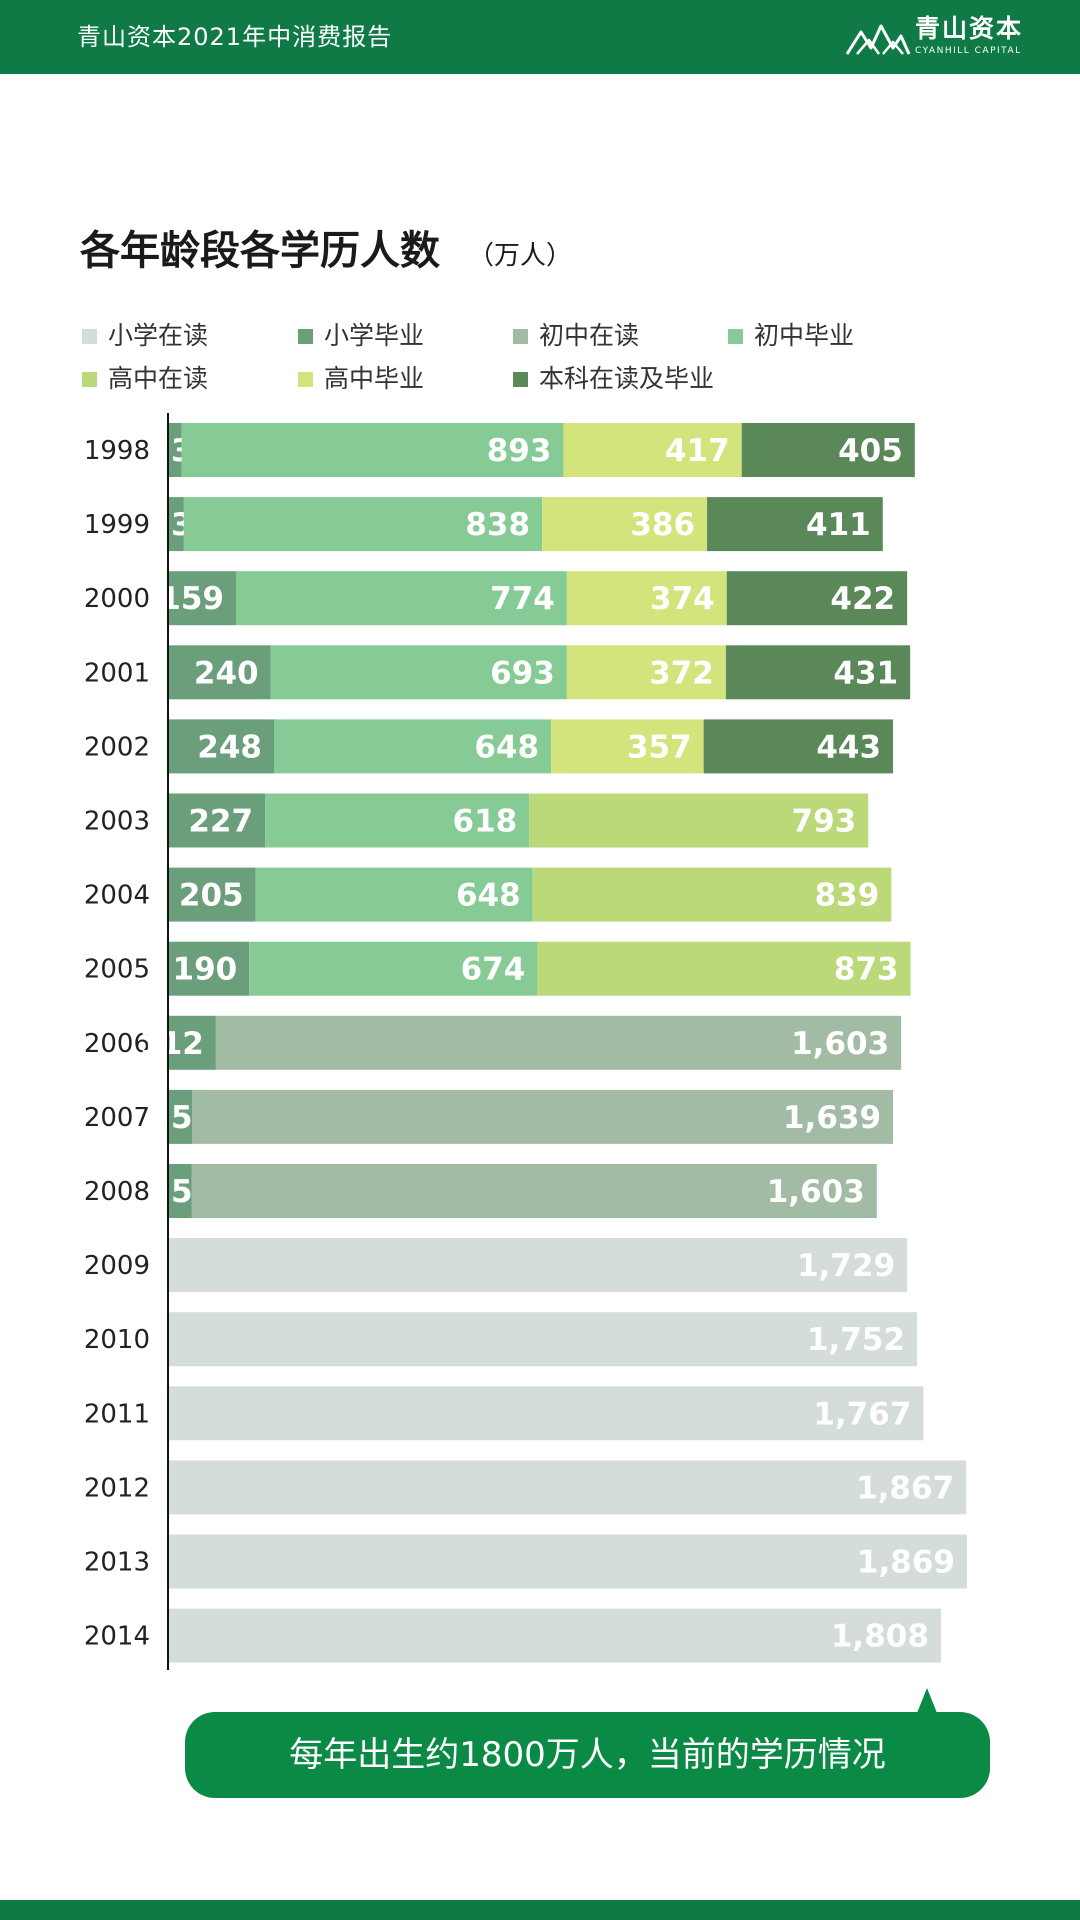 This screenshot has width=1080, height=1920. Describe the element at coordinates (906, 1563) in the screenshot. I see `bar-value-label: 1,869` at that location.